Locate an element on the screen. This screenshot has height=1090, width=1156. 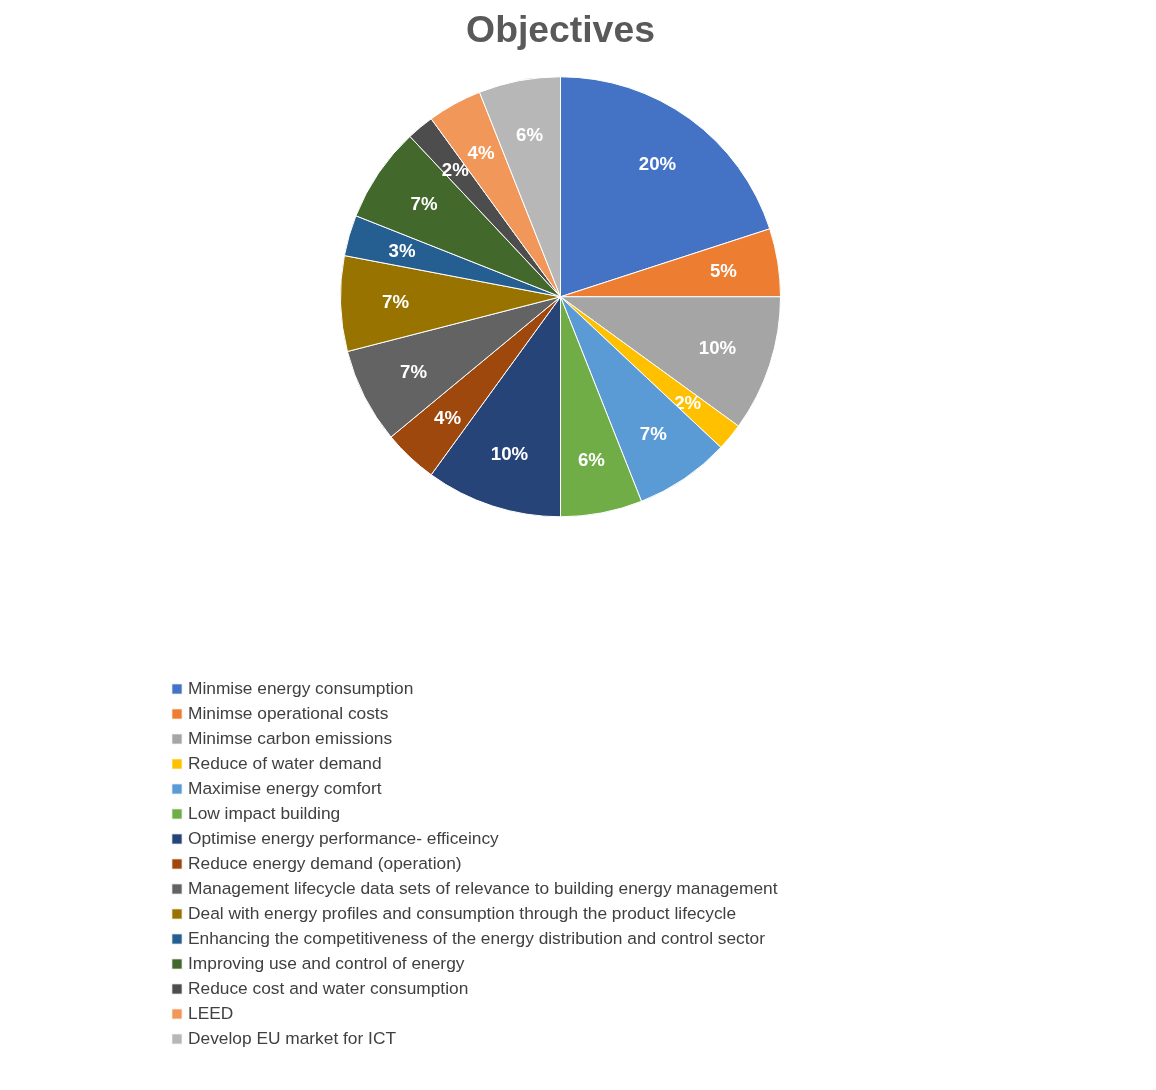
legend-label: Reduce energy demand (operation) is located at coordinates (325, 863).